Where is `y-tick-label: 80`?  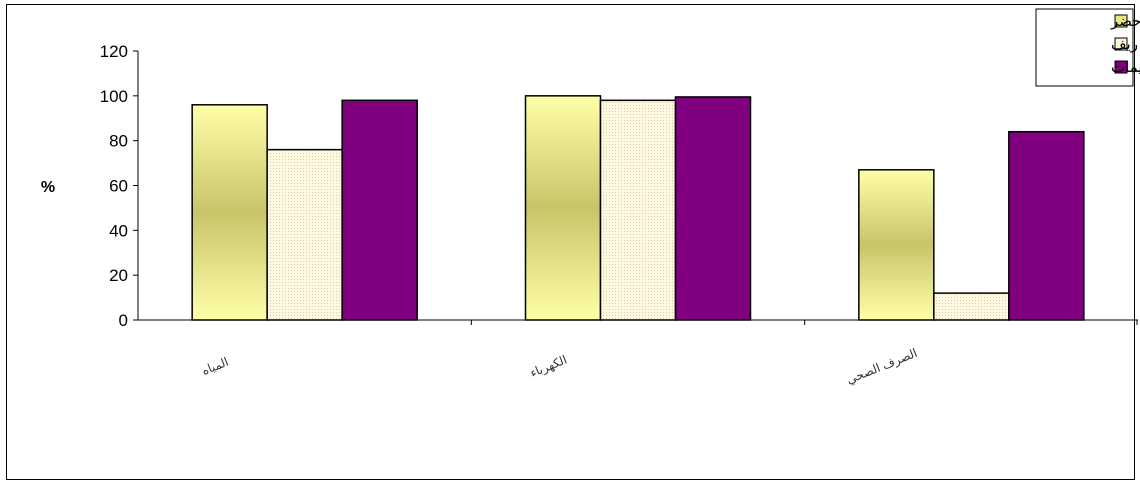 y-tick-label: 80 is located at coordinates (118, 141).